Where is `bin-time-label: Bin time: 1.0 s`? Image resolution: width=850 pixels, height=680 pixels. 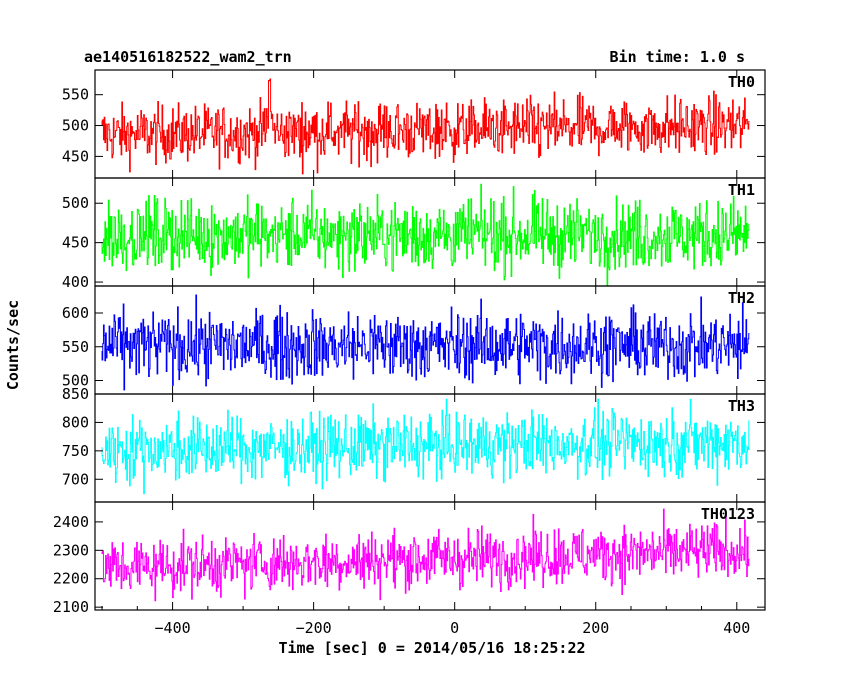
bin-time-label: Bin time: 1.0 s is located at coordinates (677, 57).